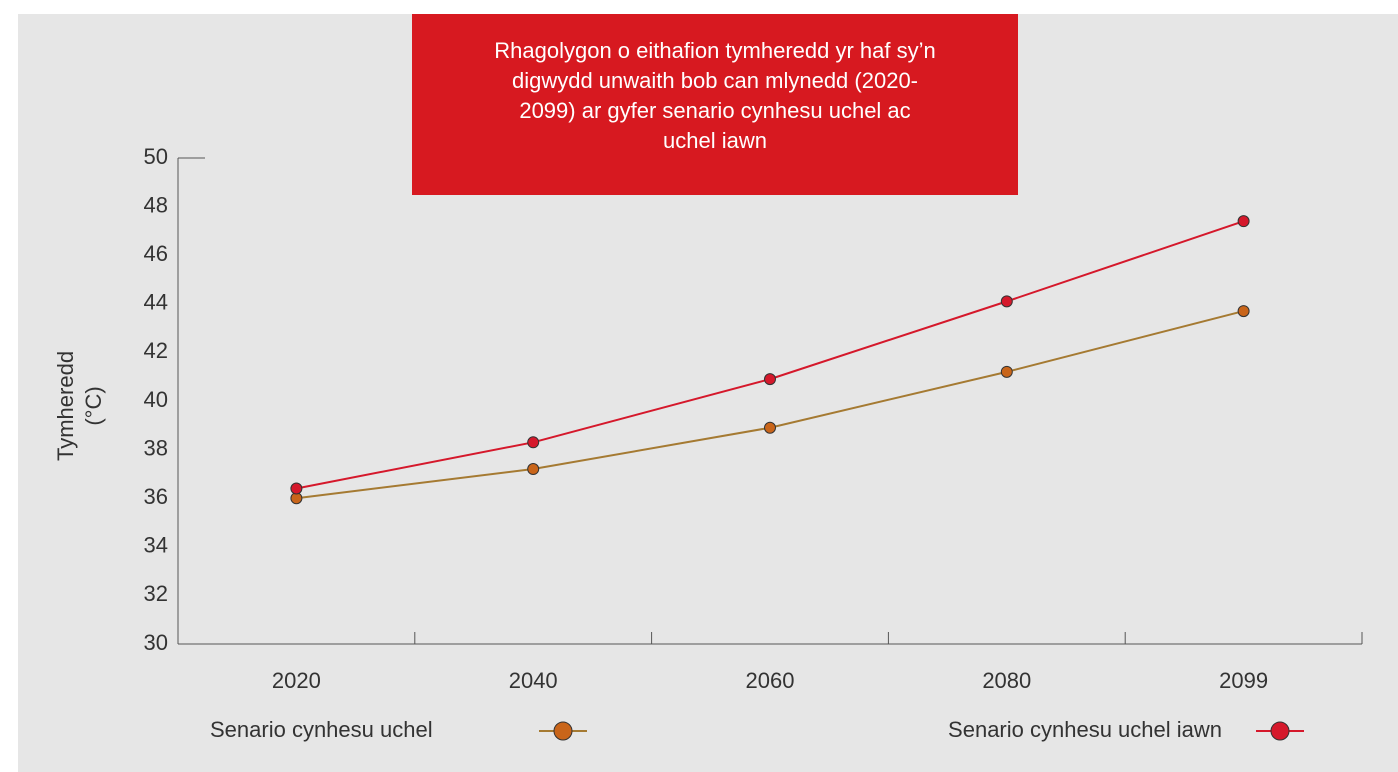 Image resolution: width=1398 pixels, height=772 pixels. Describe the element at coordinates (533, 680) in the screenshot. I see `x-tick-label: 2040` at that location.